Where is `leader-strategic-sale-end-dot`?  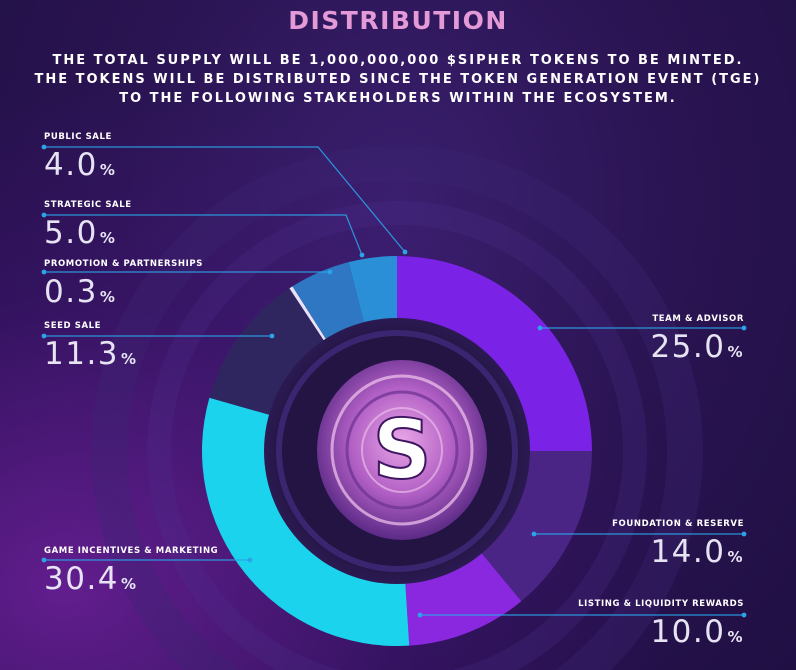
leader-strategic-sale-end-dot is located at coordinates (362, 255).